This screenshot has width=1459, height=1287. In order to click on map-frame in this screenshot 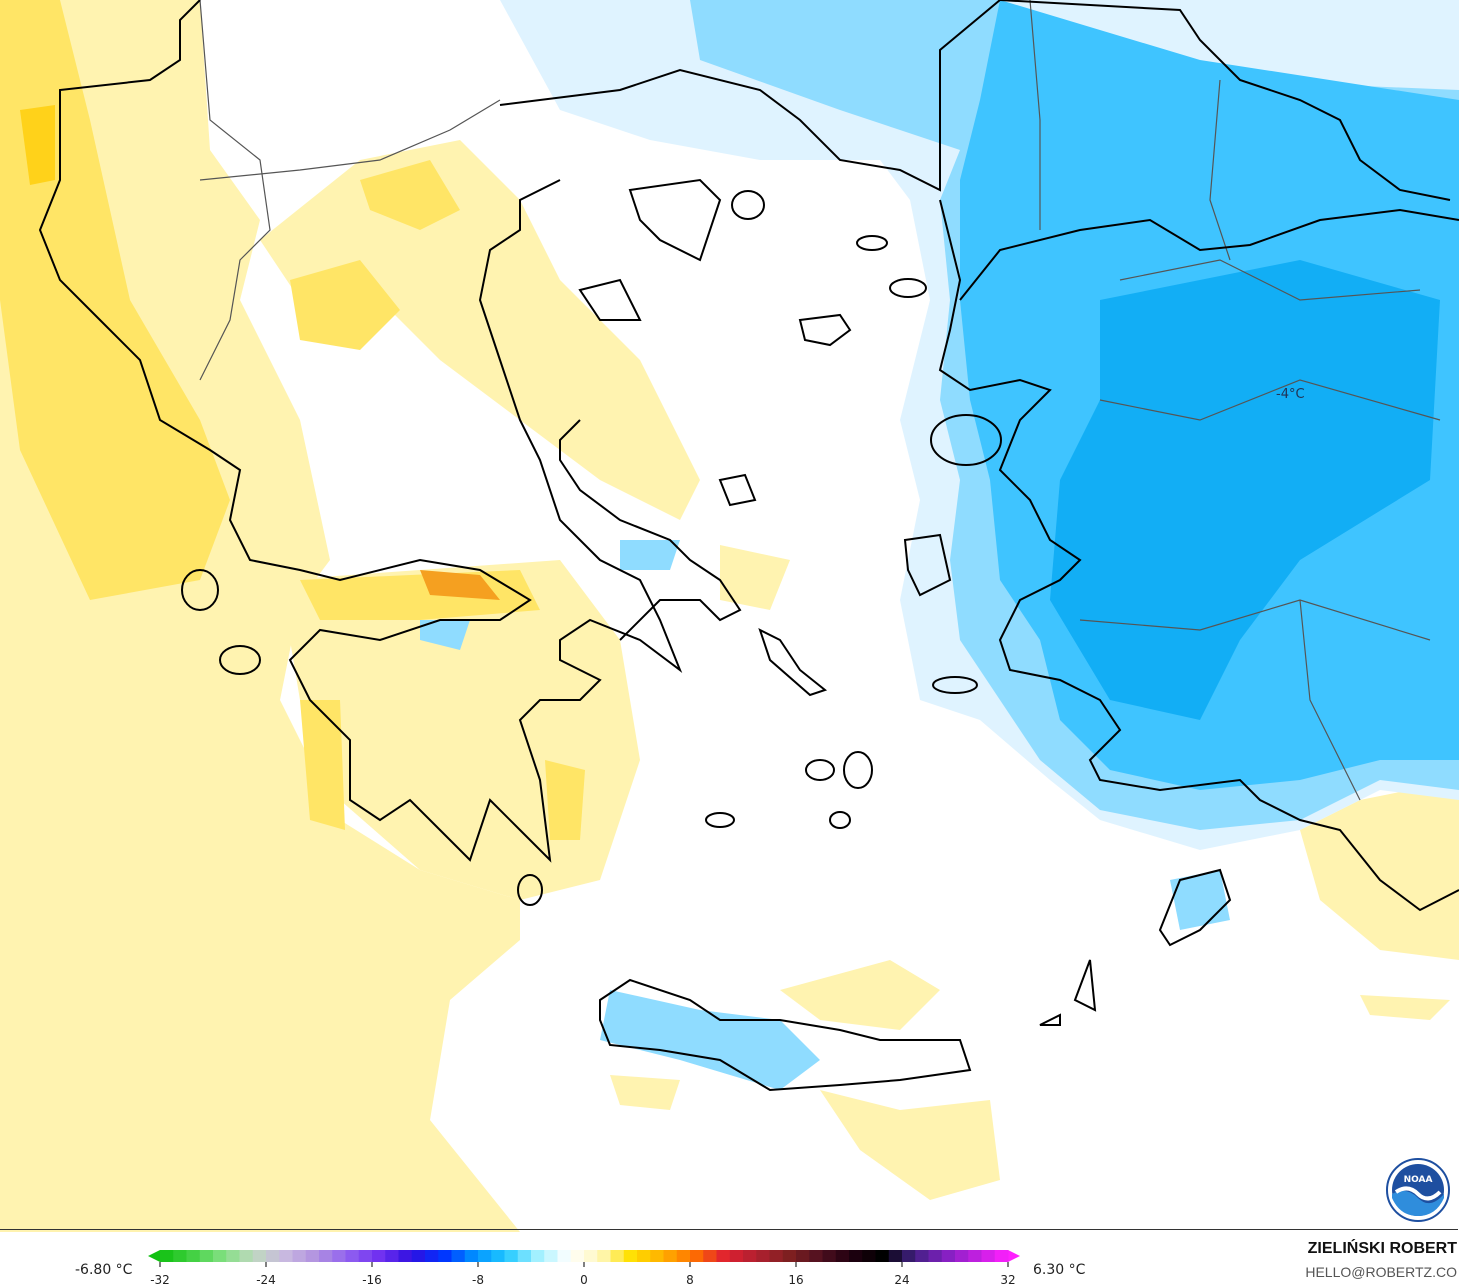, I will do `click(729, 1229)`.